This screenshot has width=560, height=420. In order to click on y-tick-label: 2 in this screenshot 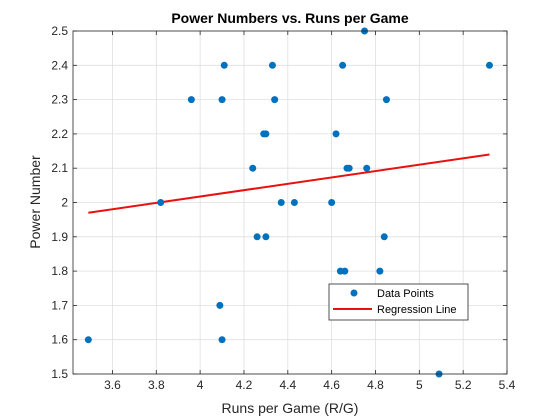, I will do `click(64, 203)`.